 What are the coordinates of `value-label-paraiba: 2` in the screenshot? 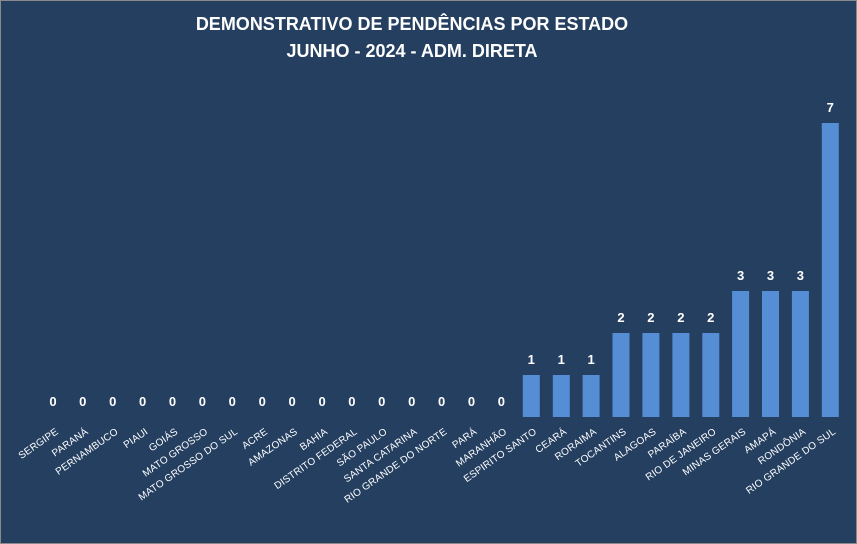 It's located at (680, 317).